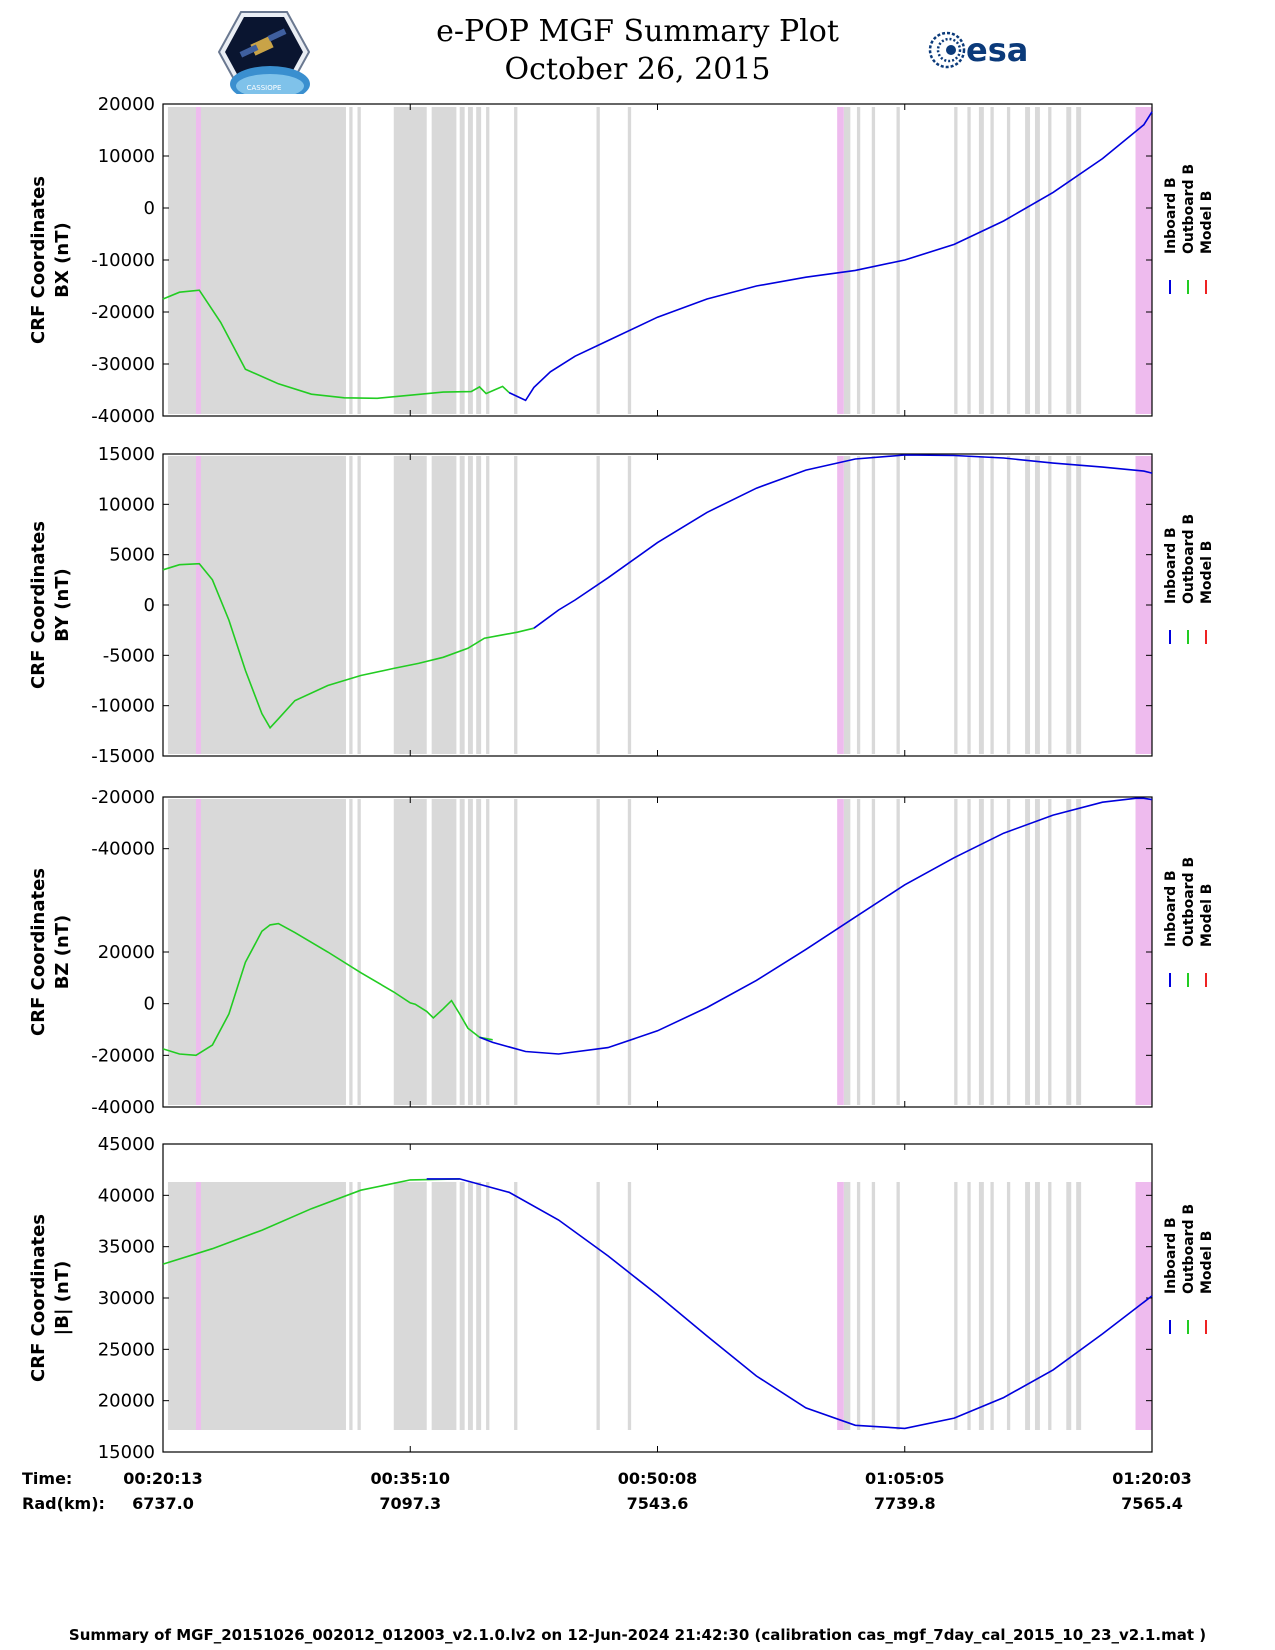 The image size is (1275, 1650). What do you see at coordinates (126, 1349) in the screenshot?
I see `y-tick-label: 25000` at bounding box center [126, 1349].